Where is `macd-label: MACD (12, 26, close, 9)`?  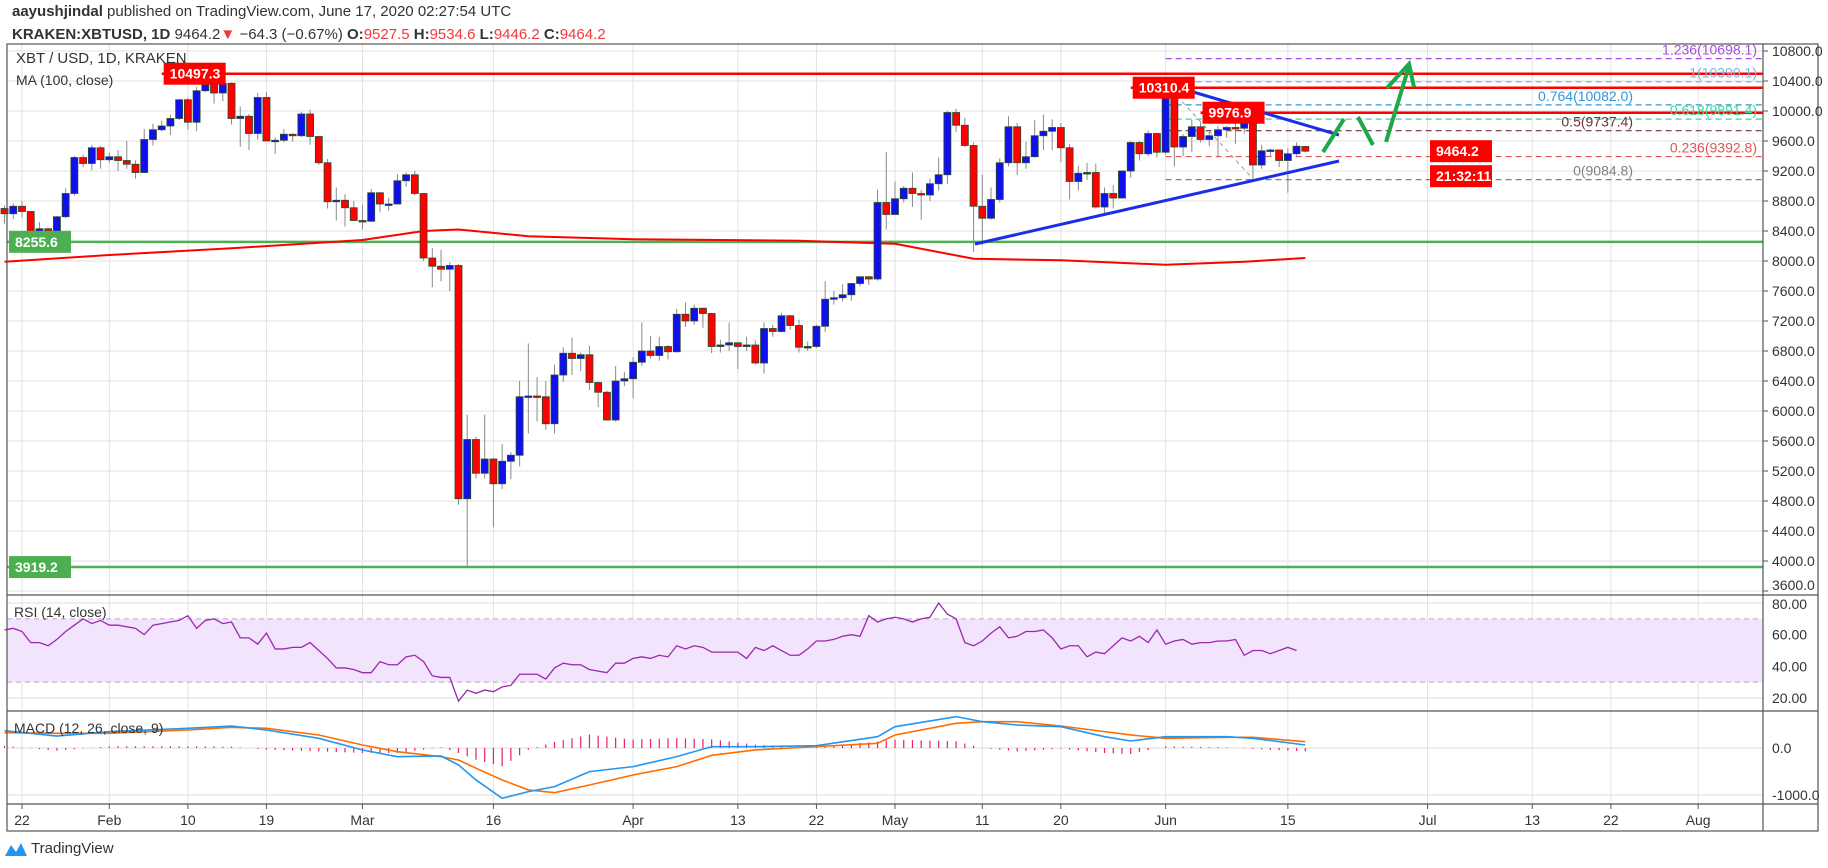
macd-label: MACD (12, 26, close, 9) is located at coordinates (89, 728).